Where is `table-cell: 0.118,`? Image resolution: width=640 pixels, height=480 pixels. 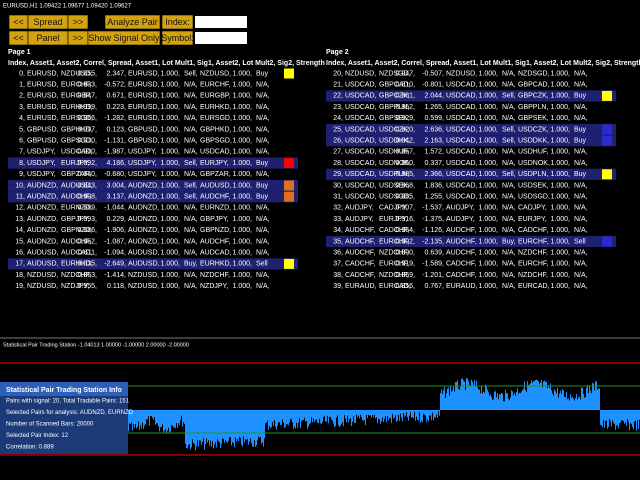
table-cell: 0.118, is located at coordinates (116, 286).